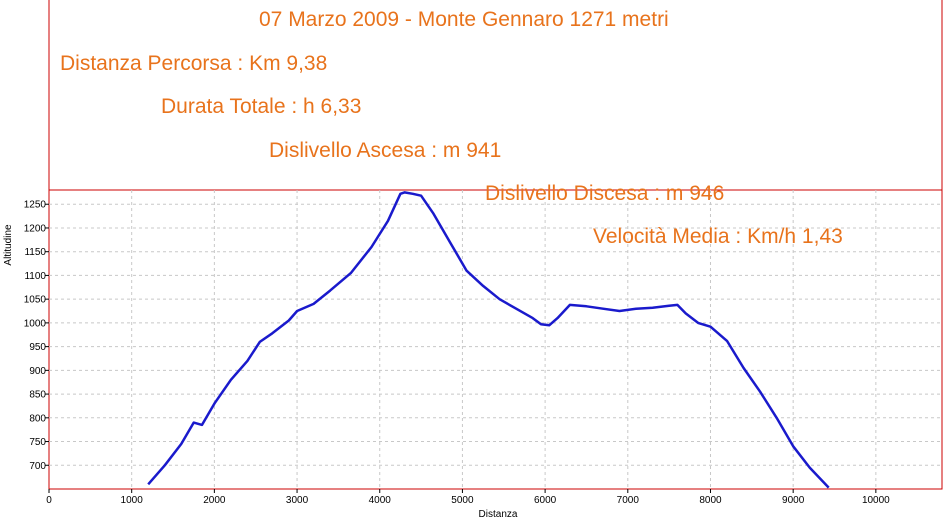  Describe the element at coordinates (35, 205) in the screenshot. I see `y-tick-label: 1250` at that location.